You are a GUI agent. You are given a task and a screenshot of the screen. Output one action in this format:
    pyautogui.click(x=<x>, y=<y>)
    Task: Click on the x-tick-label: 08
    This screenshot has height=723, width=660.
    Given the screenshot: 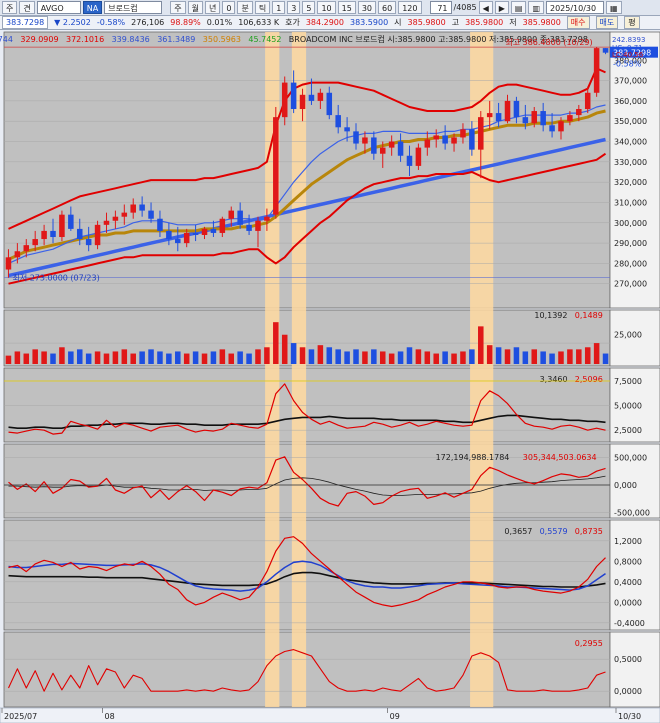 What is the action you would take?
    pyautogui.click(x=109, y=716)
    